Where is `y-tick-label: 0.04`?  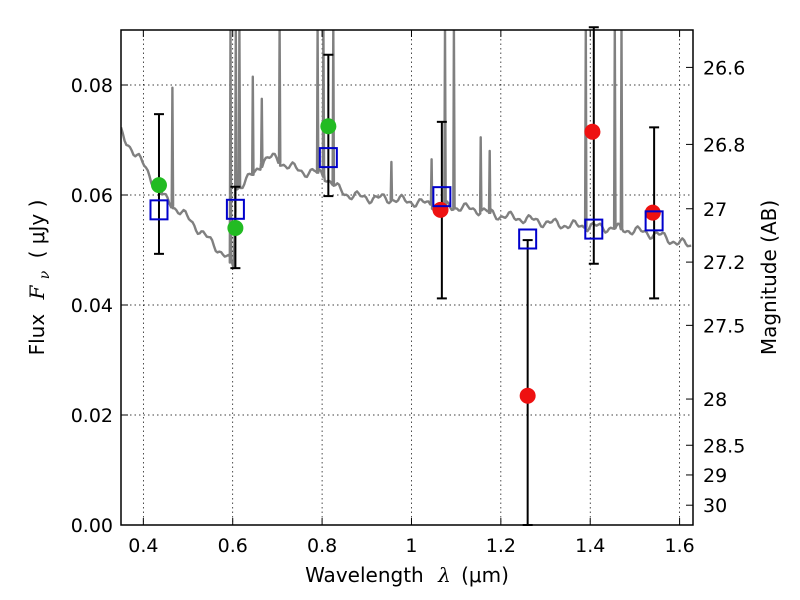 y-tick-label: 0.04 is located at coordinates (92, 306).